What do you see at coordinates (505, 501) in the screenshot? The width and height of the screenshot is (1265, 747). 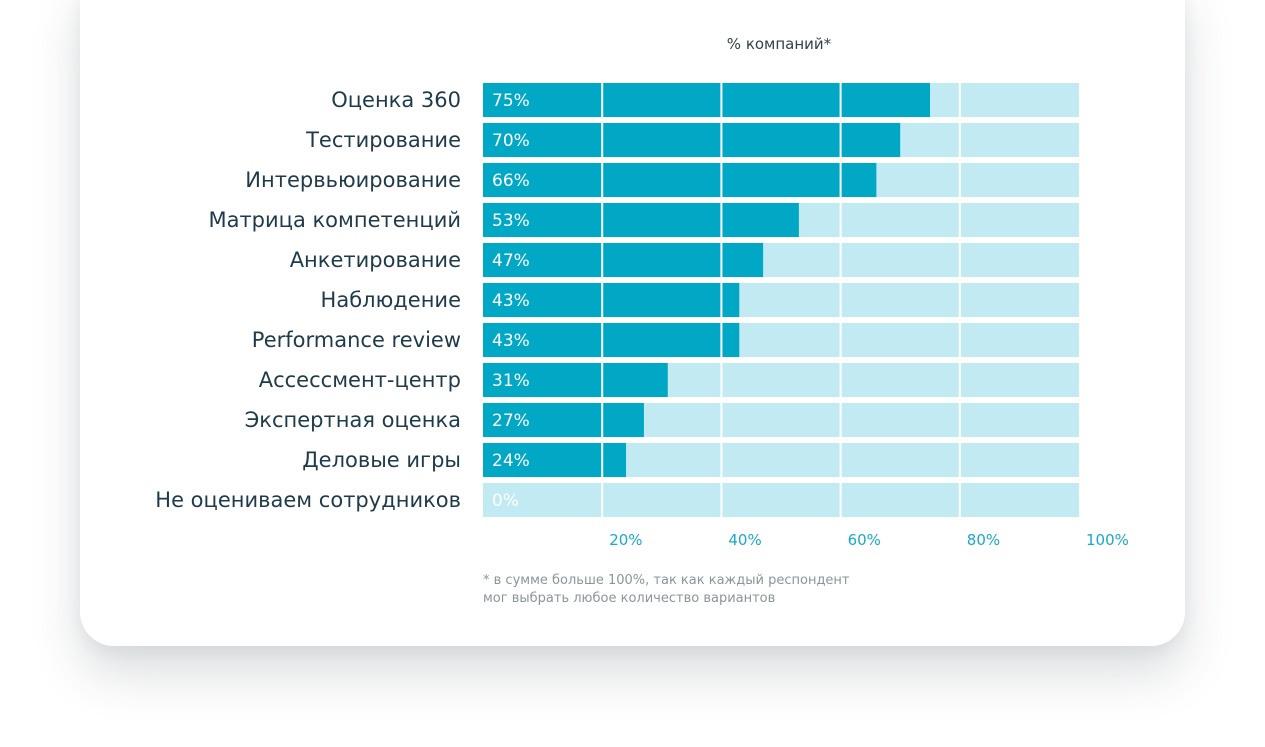 I see `value-label: 0%` at bounding box center [505, 501].